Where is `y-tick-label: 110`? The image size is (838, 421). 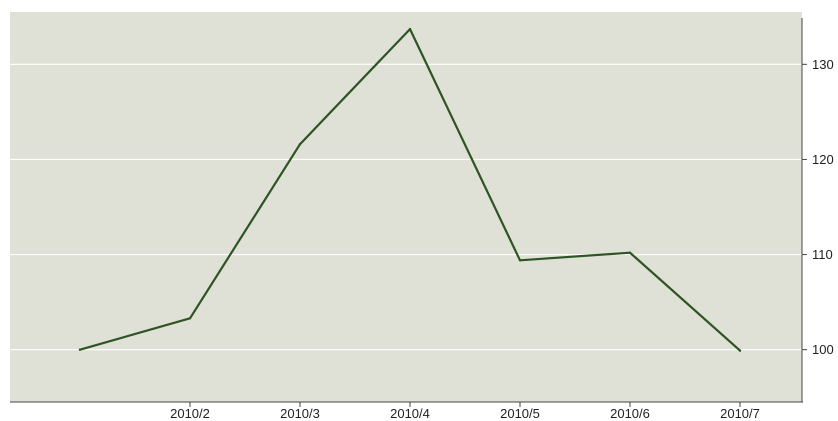 y-tick-label: 110 is located at coordinates (822, 254).